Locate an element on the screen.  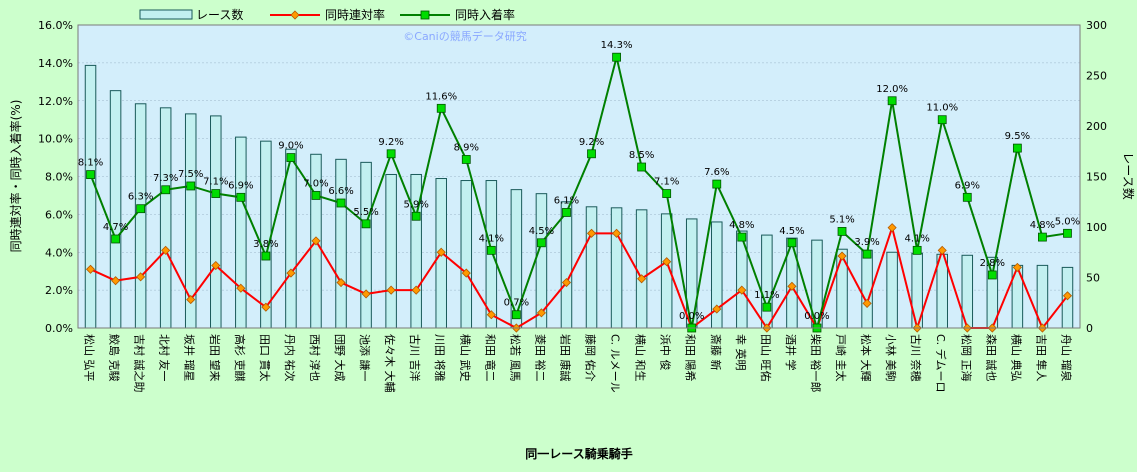
y-axis-title-left: 同時連対率・同時入着率(%) is located at coordinates (15, 176).